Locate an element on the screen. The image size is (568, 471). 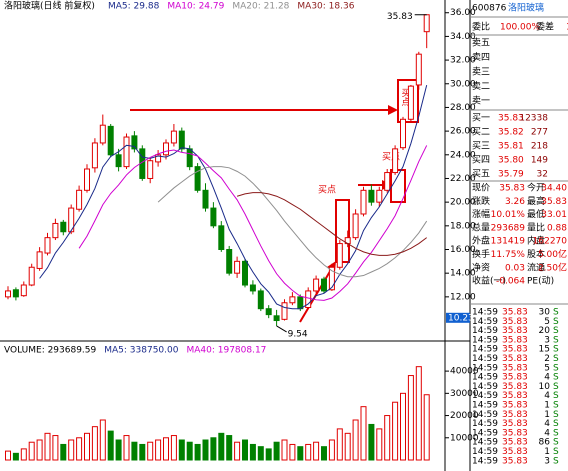
stat-label: 最低 is located at coordinates (536, 214).